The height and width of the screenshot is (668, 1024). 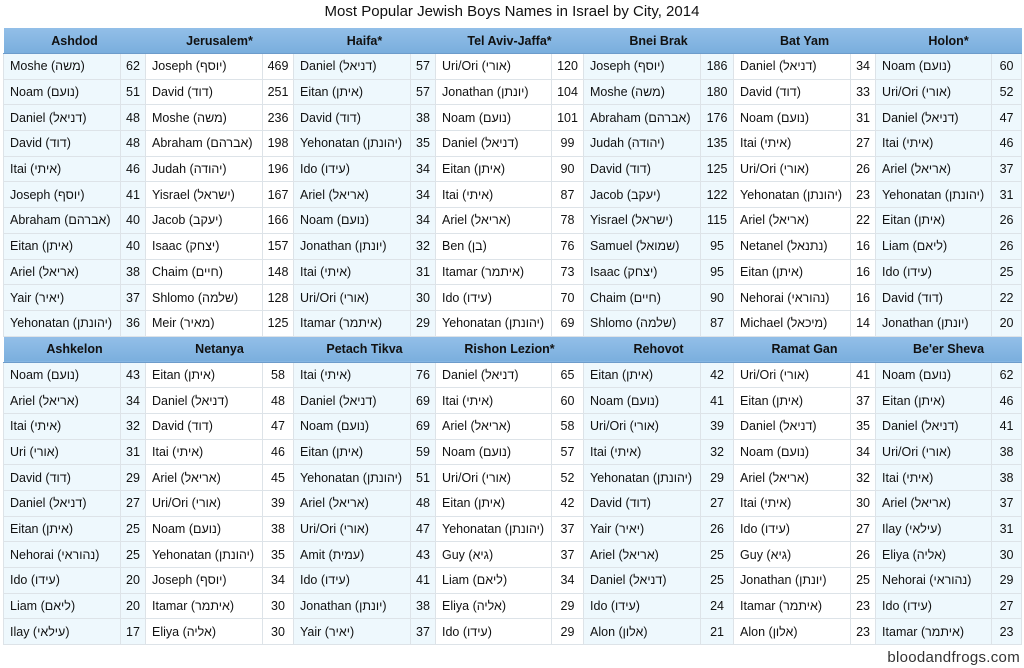 What do you see at coordinates (352, 555) in the screenshot?
I see `name-cell: Amit (עמית)` at bounding box center [352, 555].